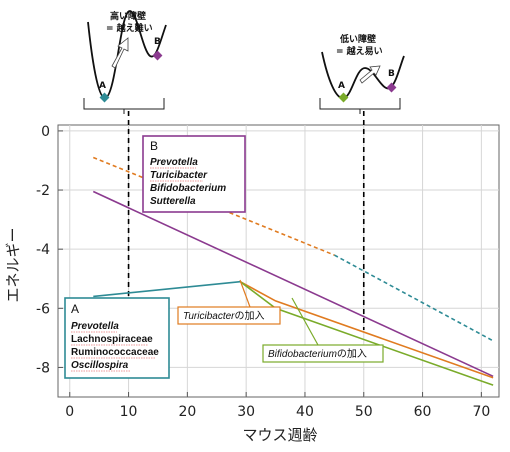 The height and width of the screenshot is (452, 510). What do you see at coordinates (157, 55) in the screenshot?
I see `inset-high-point-b` at bounding box center [157, 55].